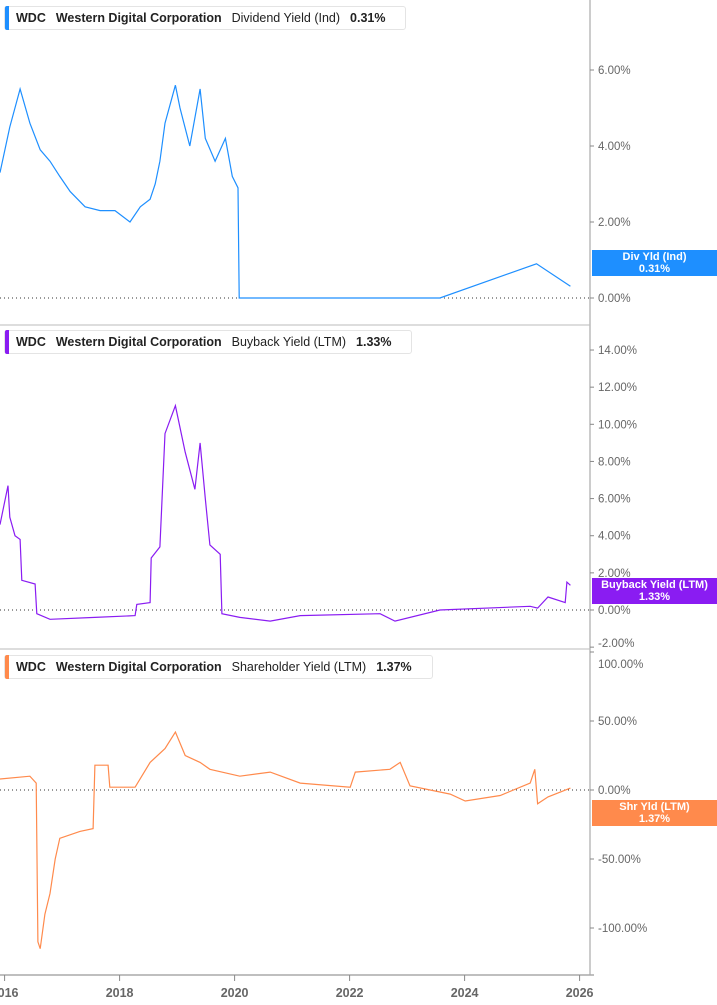 This screenshot has width=717, height=1005. I want to click on y-tick-label: 50.00%, so click(617, 722).